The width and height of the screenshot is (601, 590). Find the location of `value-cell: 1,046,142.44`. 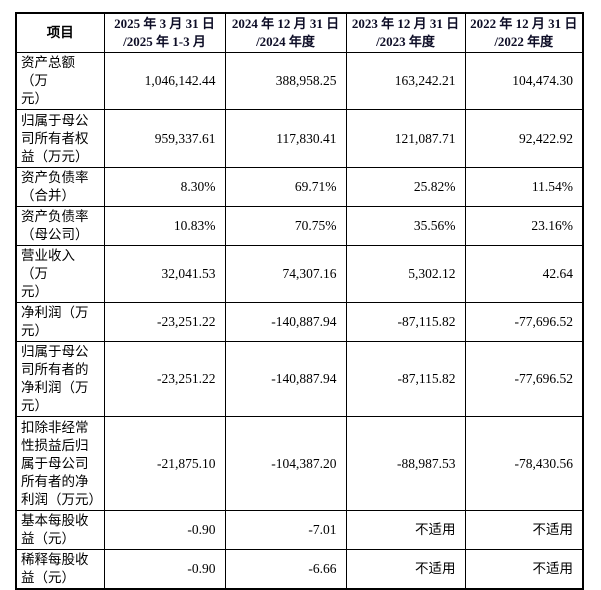

value-cell: 1,046,142.44 is located at coordinates (164, 81).